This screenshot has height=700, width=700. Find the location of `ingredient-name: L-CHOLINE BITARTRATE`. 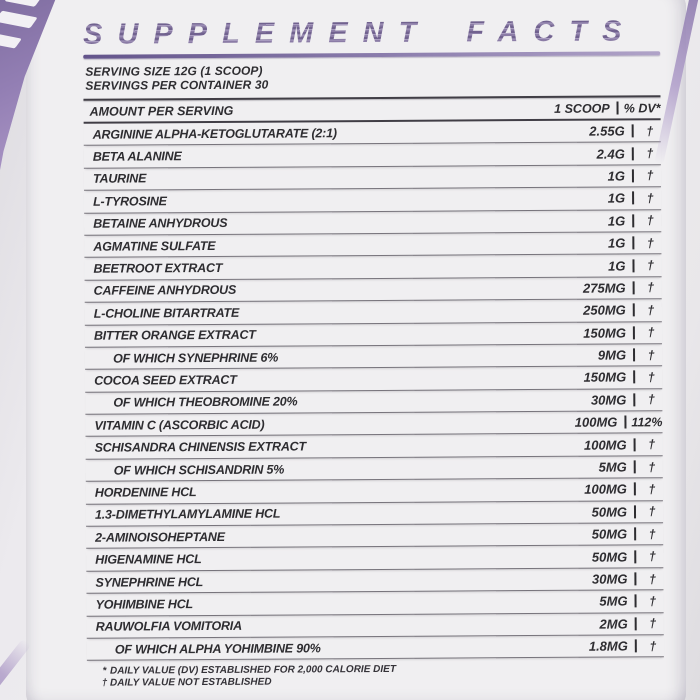

ingredient-name: L-CHOLINE BITARTRATE is located at coordinates (166, 313).